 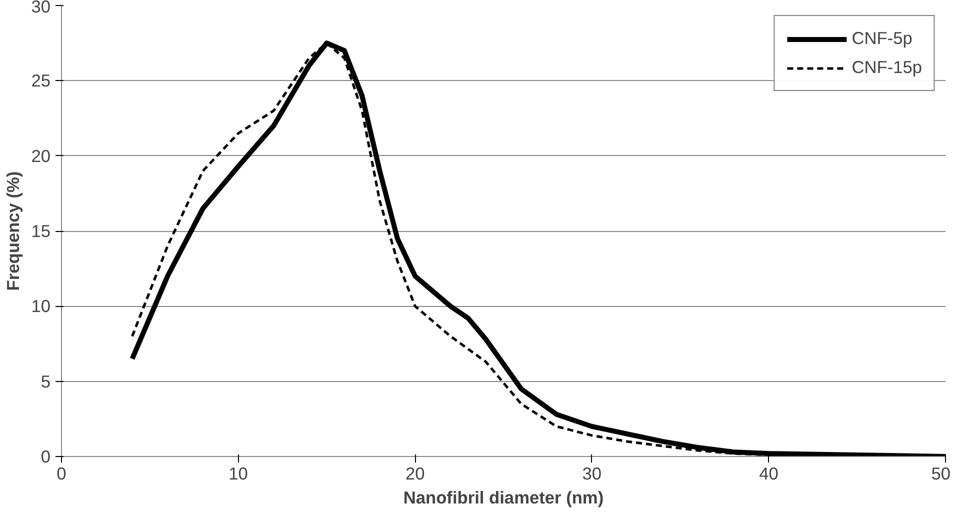 I want to click on x-tick-label: 40, so click(x=768, y=474).